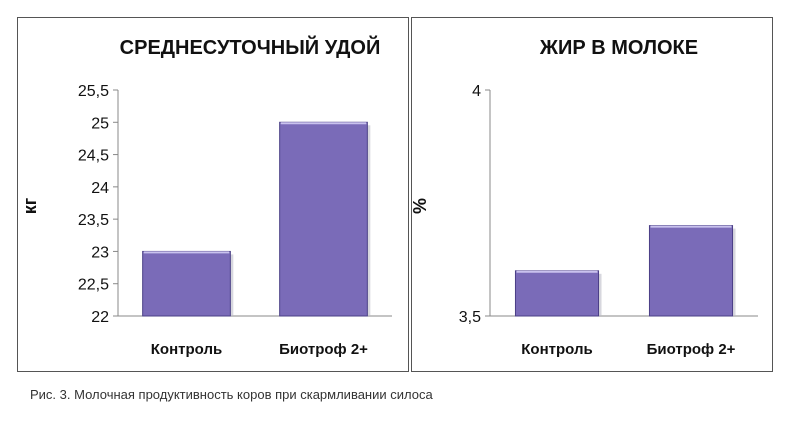 Image resolution: width=787 pixels, height=431 pixels. I want to click on y-axis-label: %, so click(420, 206).